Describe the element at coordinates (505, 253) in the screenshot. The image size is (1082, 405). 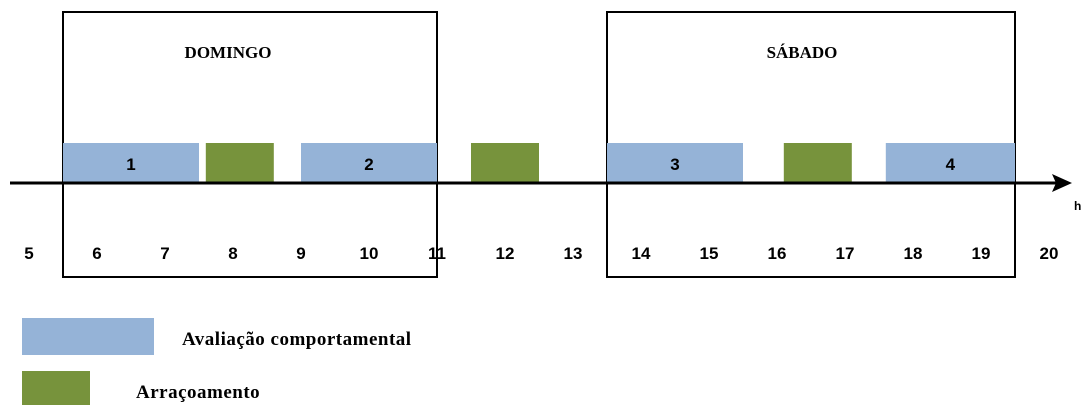
I see `tick-label: 12` at that location.